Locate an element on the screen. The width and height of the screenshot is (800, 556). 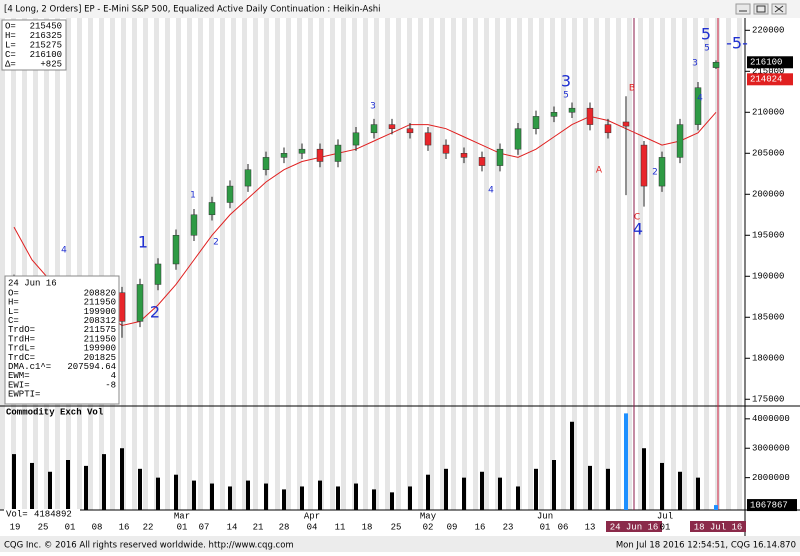
data-label: L= is located at coordinates (13, 312).